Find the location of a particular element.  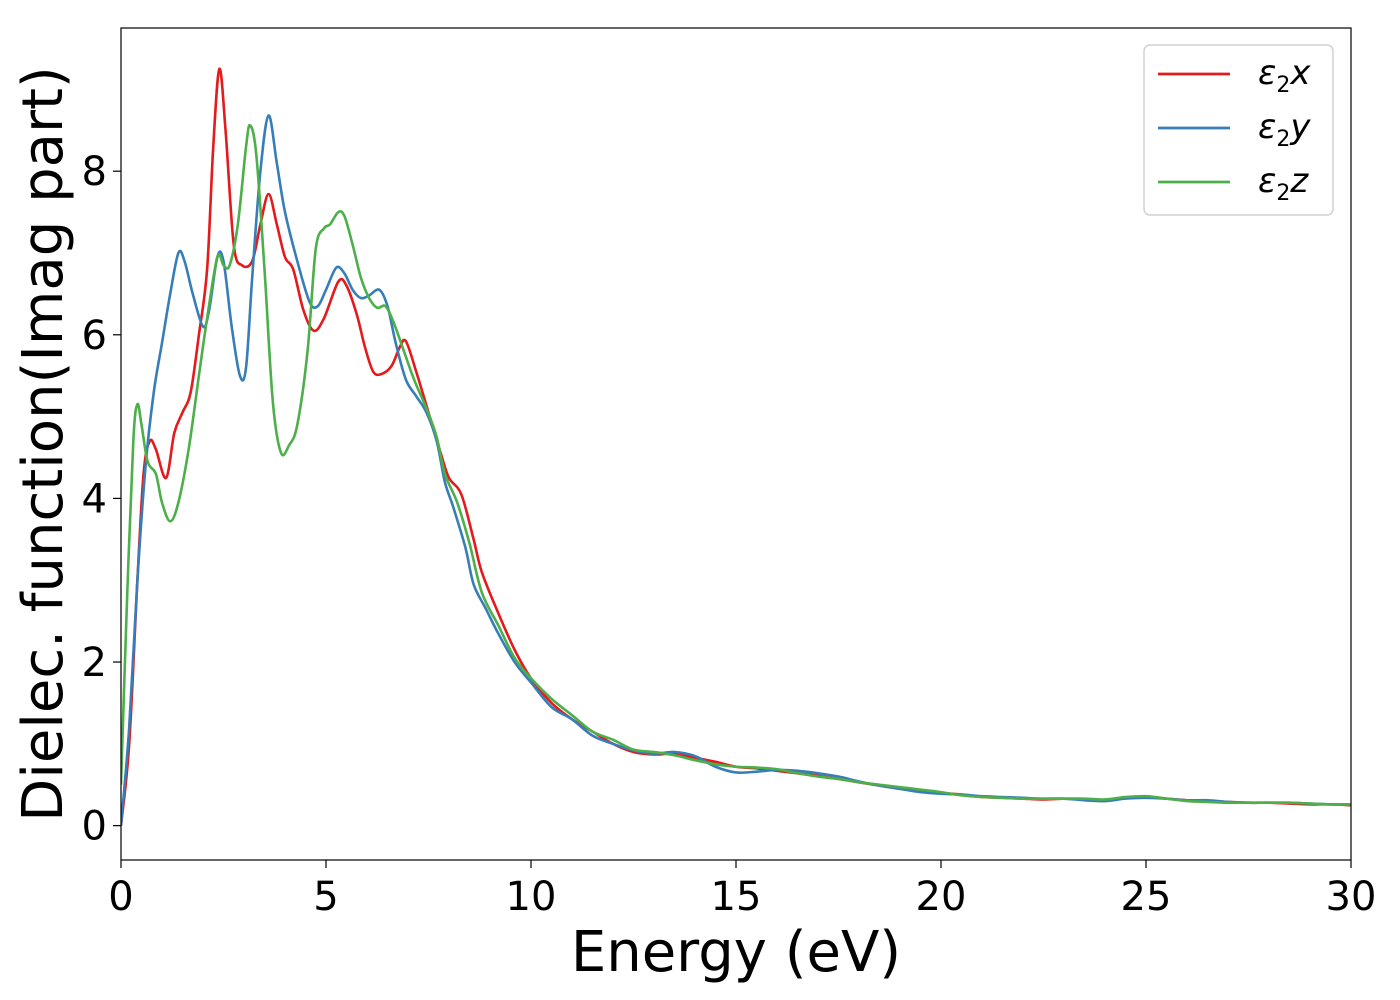

x-tick-label: 20 is located at coordinates (941, 897).